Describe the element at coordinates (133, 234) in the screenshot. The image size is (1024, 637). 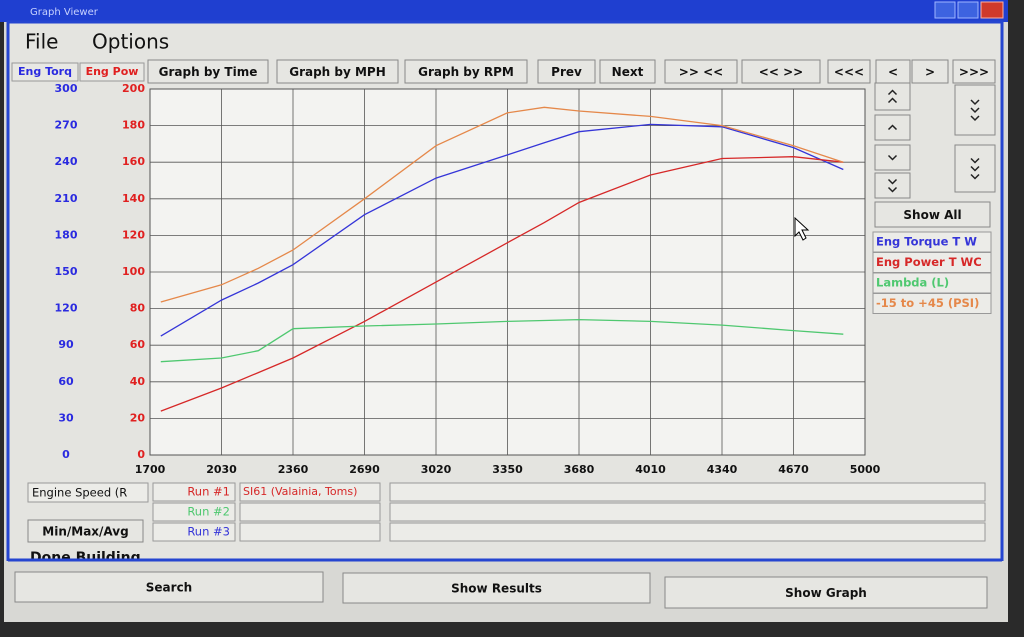
I see `y2-tick-label: 120` at that location.